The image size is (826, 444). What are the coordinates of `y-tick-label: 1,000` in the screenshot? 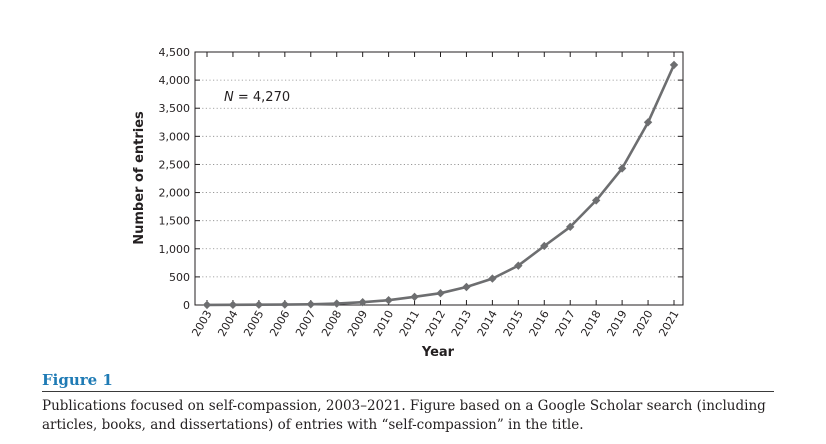 It's located at (175, 249).